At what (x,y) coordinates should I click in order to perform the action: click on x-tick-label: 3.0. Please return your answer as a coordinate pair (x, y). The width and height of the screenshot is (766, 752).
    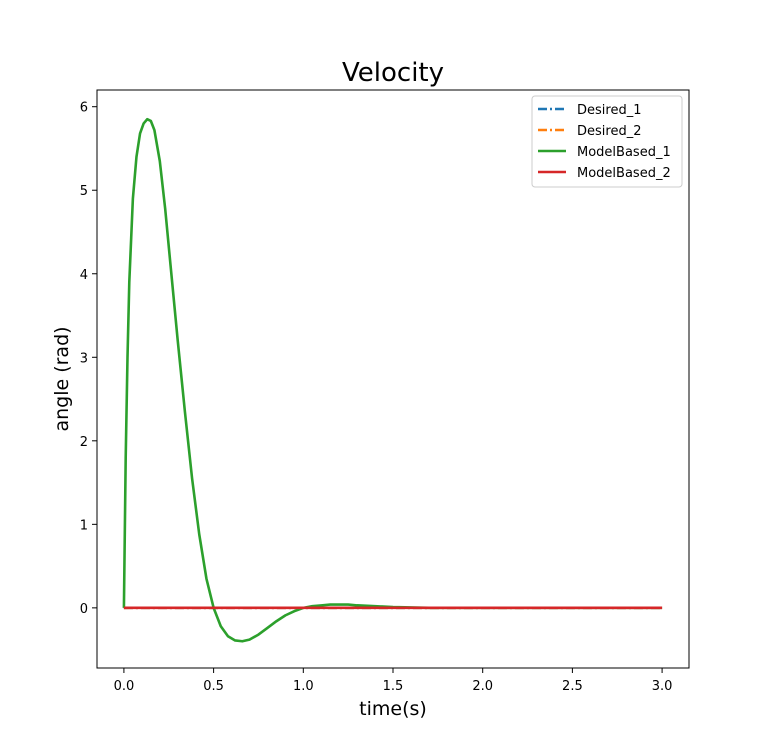
    Looking at the image, I should click on (662, 686).